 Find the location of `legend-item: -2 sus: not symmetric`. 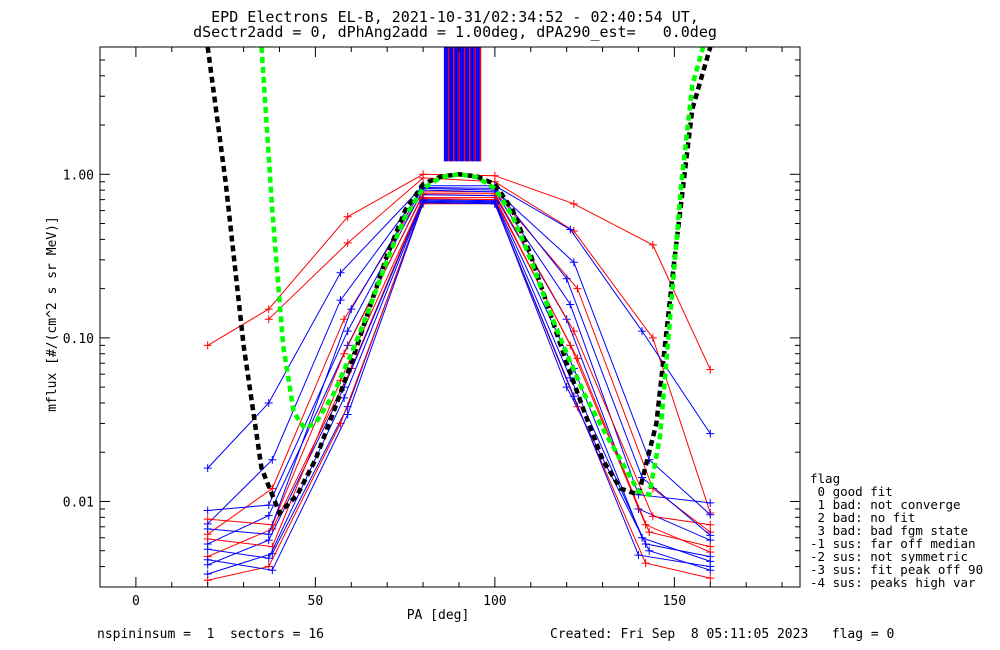

legend-item: -2 sus: not symmetric is located at coordinates (889, 556).